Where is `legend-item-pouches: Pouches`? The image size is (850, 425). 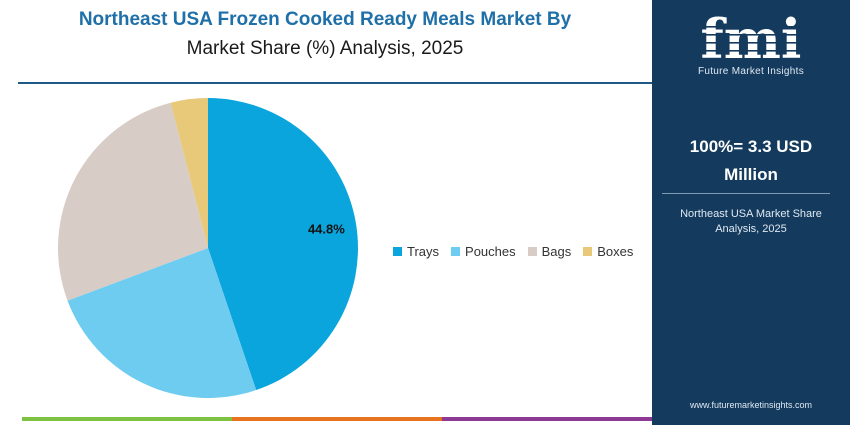 legend-item-pouches: Pouches is located at coordinates (483, 251).